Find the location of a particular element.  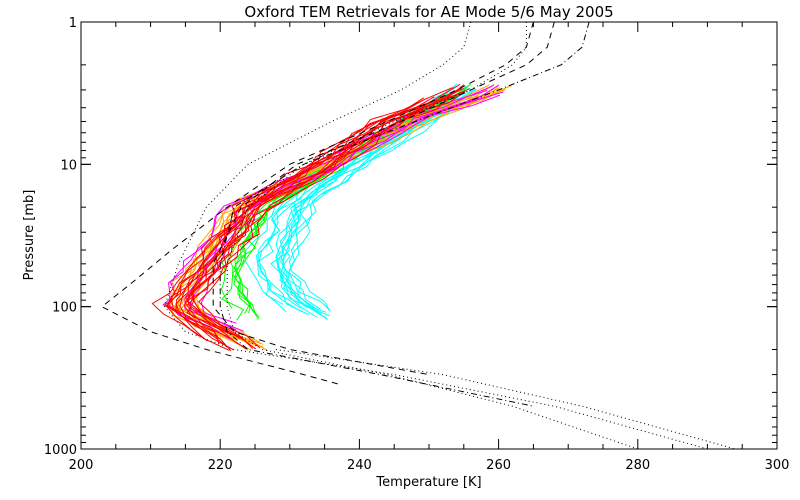

y-tick-label: 100 is located at coordinates (64, 308).